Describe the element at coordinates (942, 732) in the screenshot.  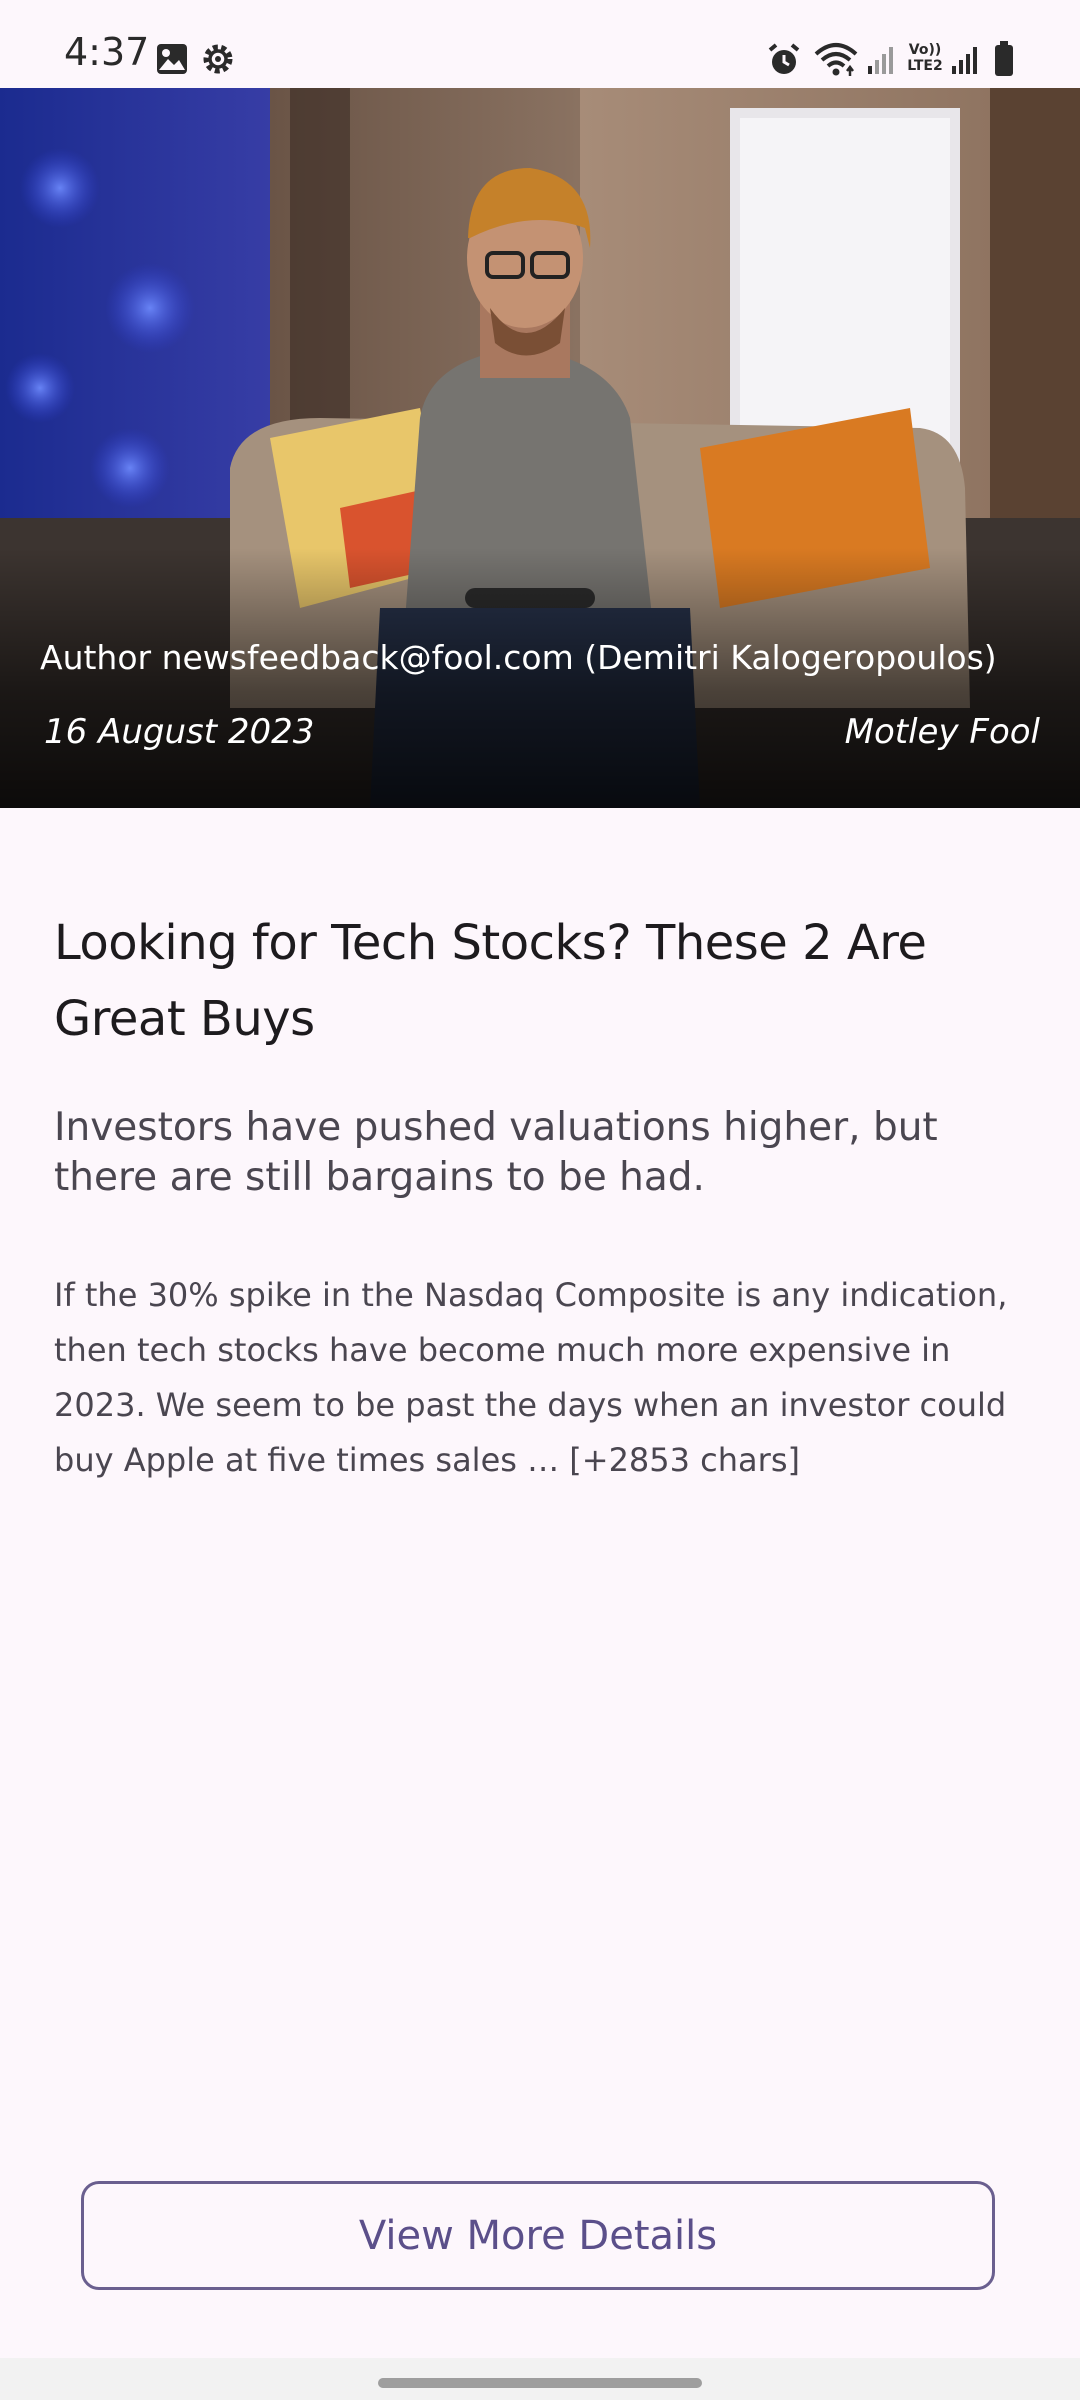
I see `article-source: Motley Fool` at that location.